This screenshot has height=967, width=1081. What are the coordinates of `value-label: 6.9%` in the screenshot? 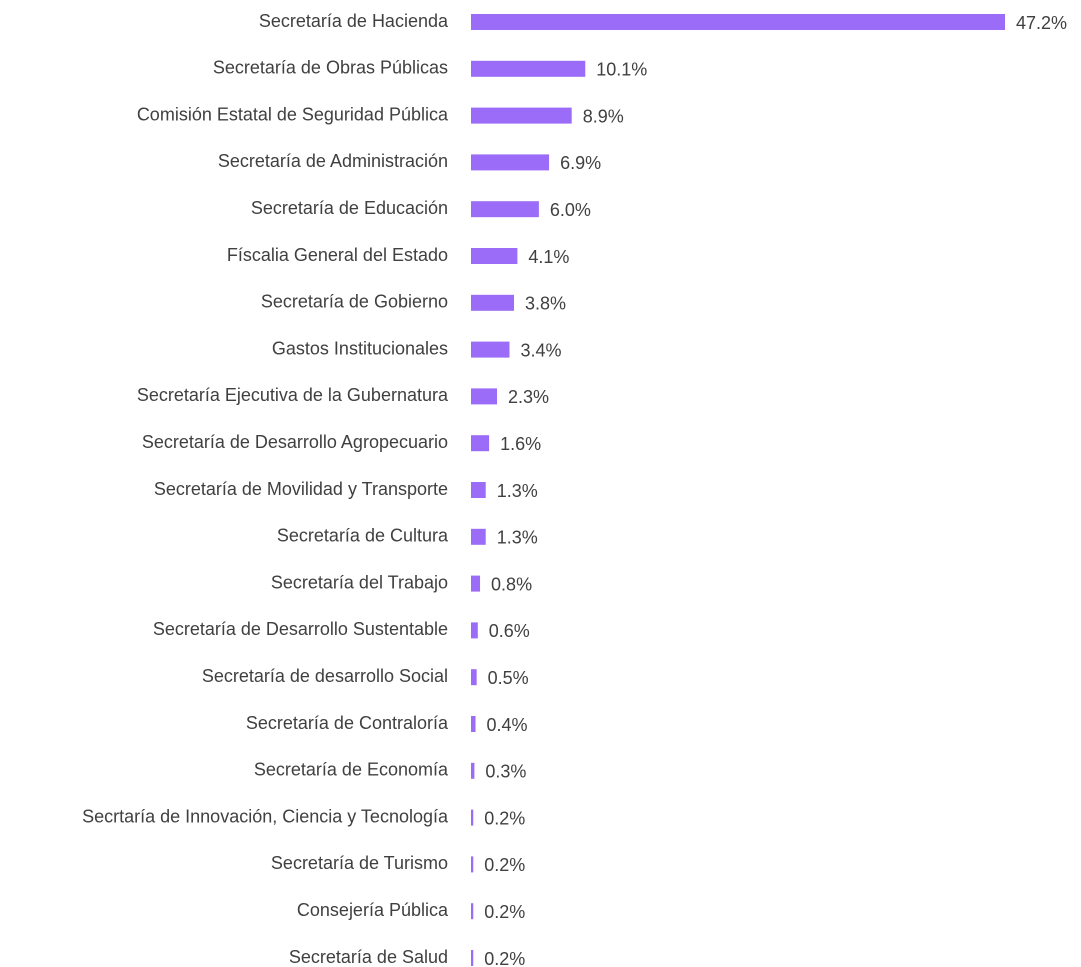 It's located at (580, 163).